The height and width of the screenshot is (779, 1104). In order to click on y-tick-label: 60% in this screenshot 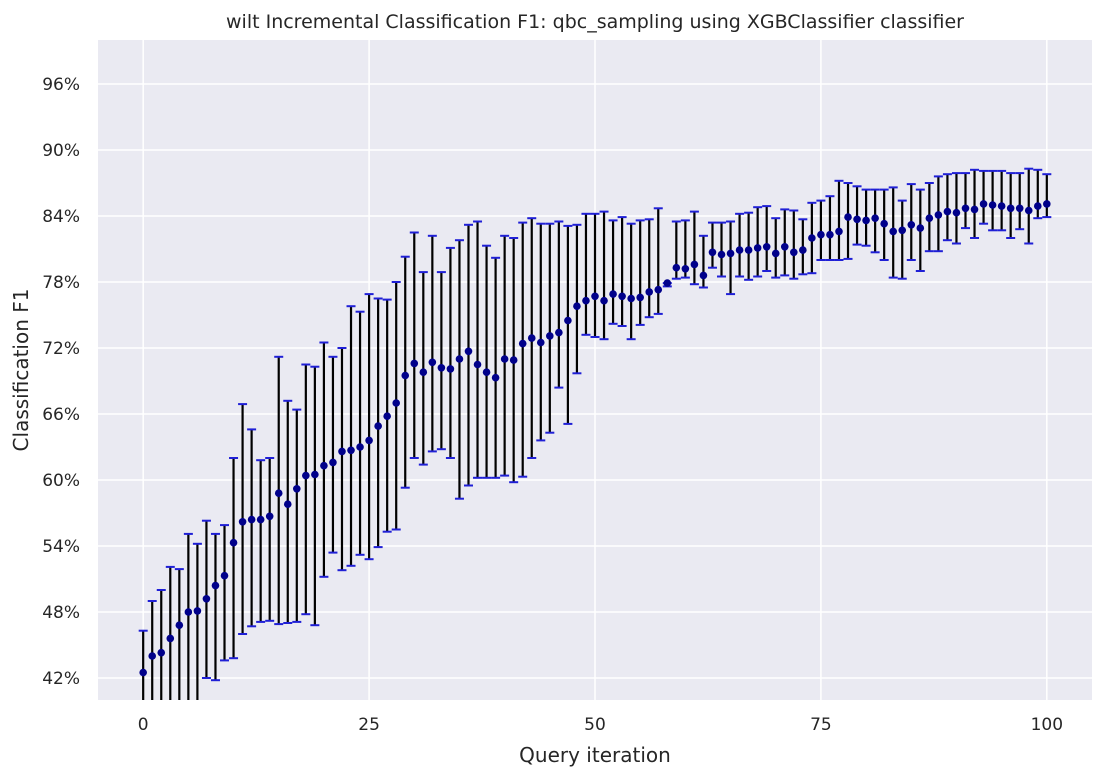, I will do `click(61, 481)`.